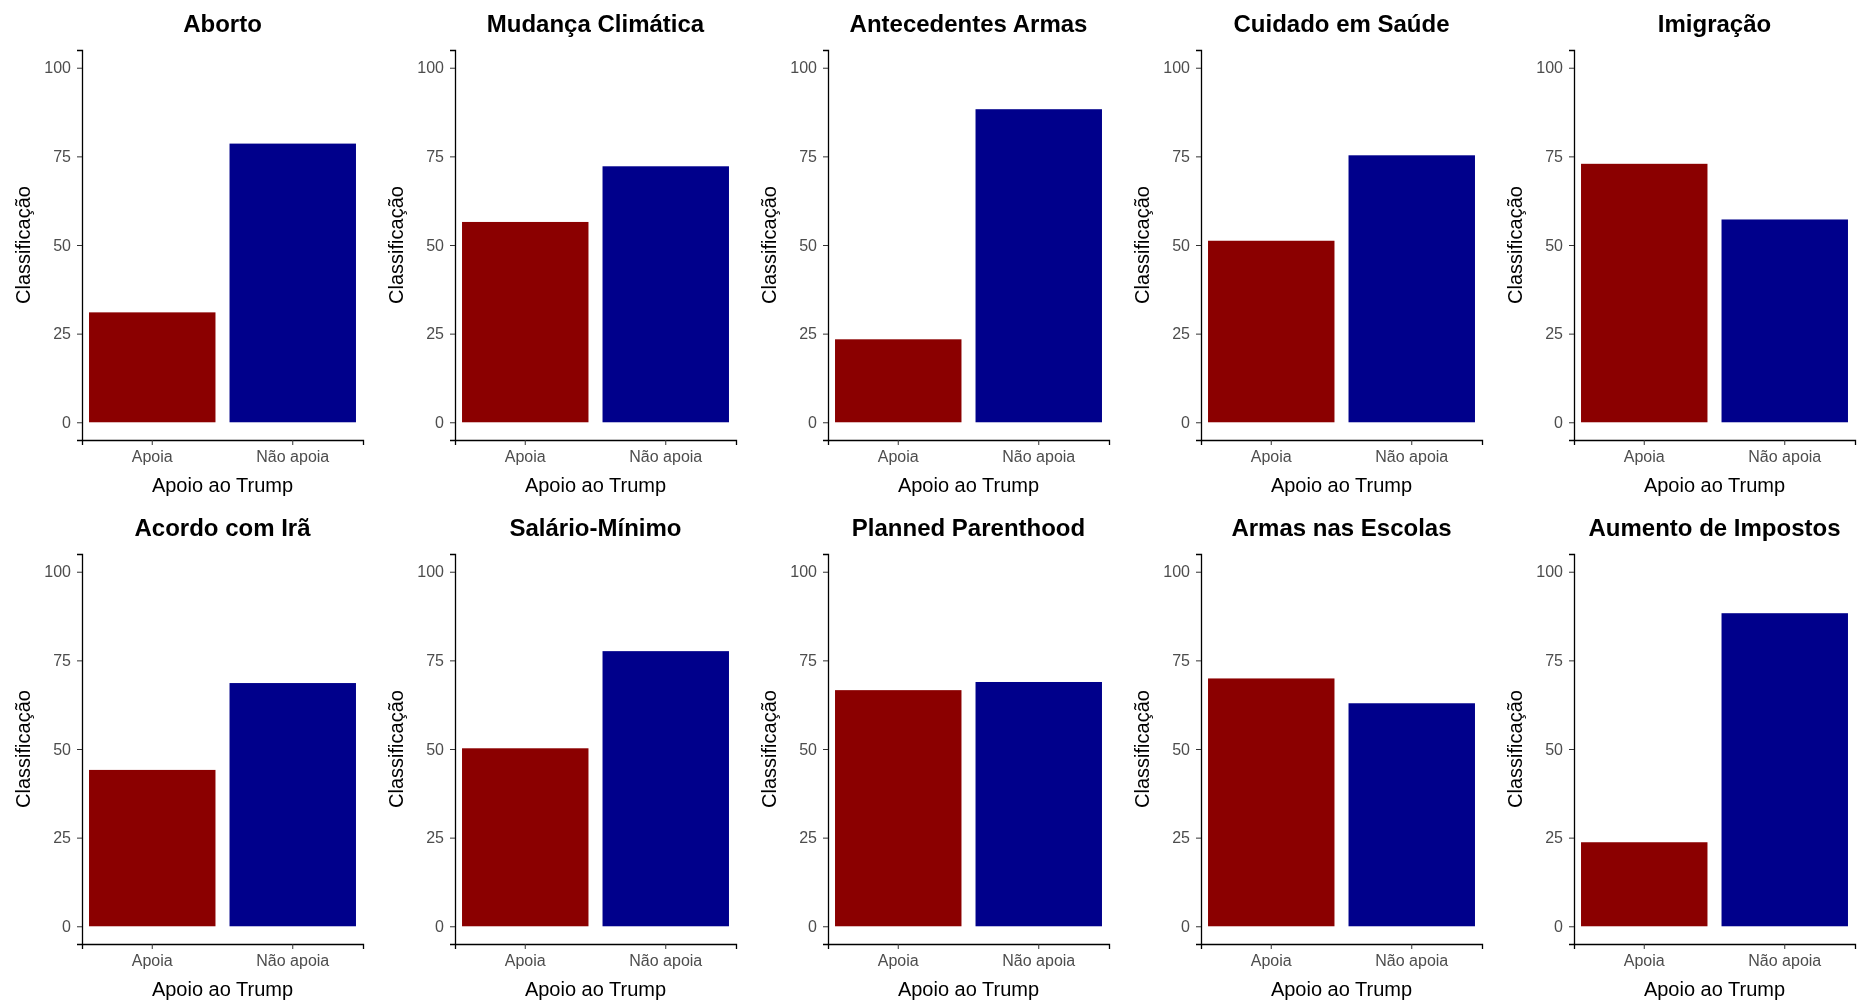 This screenshot has height=1008, width=1865. Describe the element at coordinates (1714, 527) in the screenshot. I see `chart-title: Aumento de Impostos` at that location.